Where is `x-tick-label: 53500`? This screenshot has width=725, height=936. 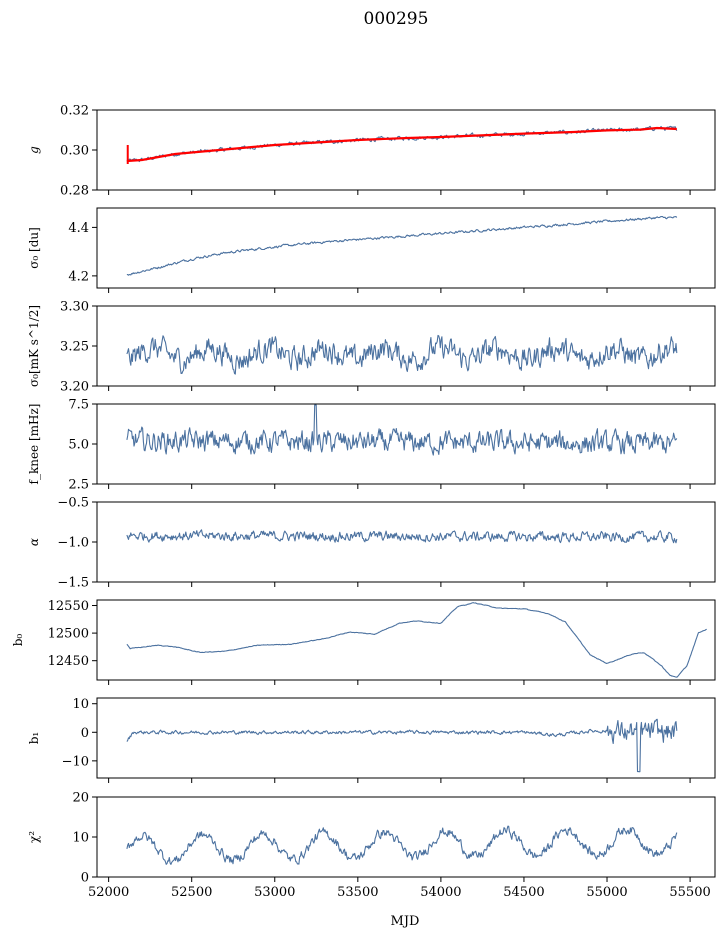 x-tick-label: 53500 is located at coordinates (357, 892).